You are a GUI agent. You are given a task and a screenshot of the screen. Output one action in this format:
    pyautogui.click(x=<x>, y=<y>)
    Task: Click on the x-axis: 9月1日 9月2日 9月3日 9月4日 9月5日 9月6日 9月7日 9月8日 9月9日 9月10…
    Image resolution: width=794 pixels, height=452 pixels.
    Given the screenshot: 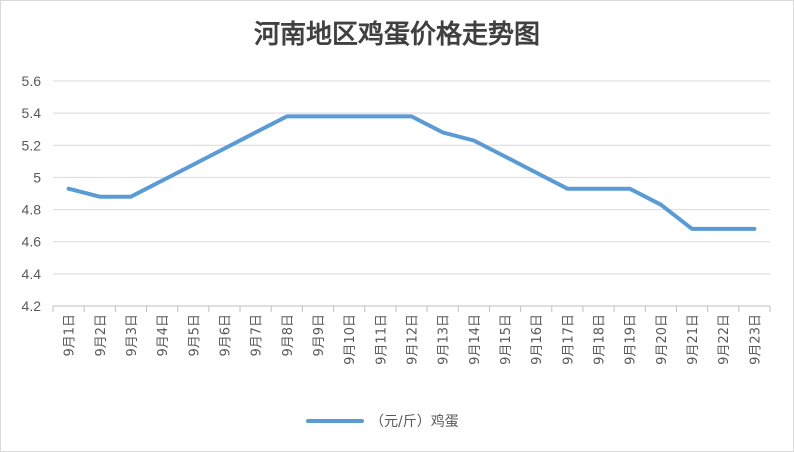 What is the action you would take?
    pyautogui.click(x=411, y=335)
    